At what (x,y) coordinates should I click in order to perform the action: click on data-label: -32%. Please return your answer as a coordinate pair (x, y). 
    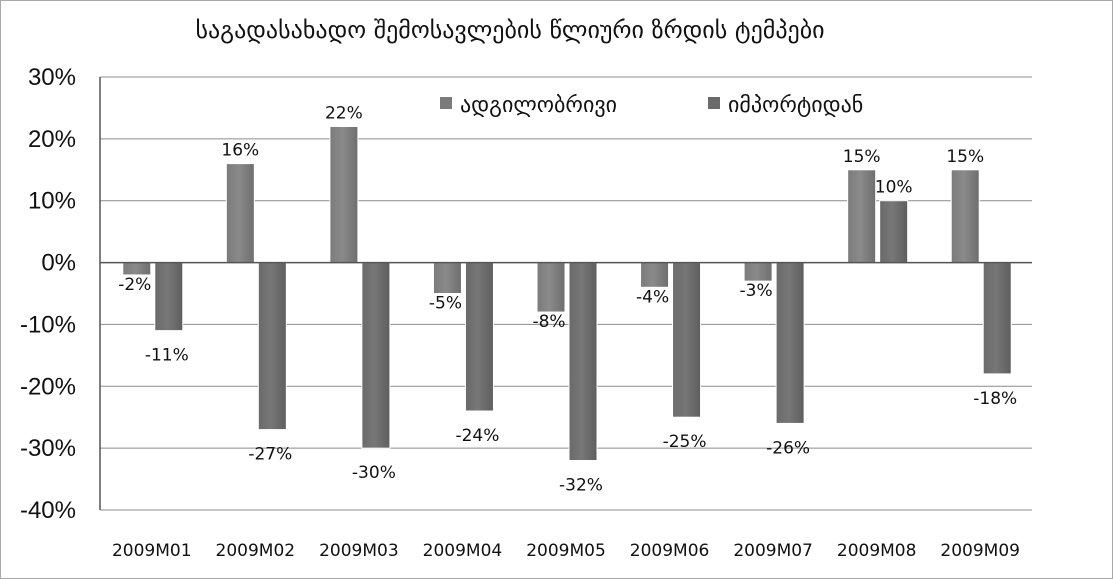
    Looking at the image, I should click on (581, 486).